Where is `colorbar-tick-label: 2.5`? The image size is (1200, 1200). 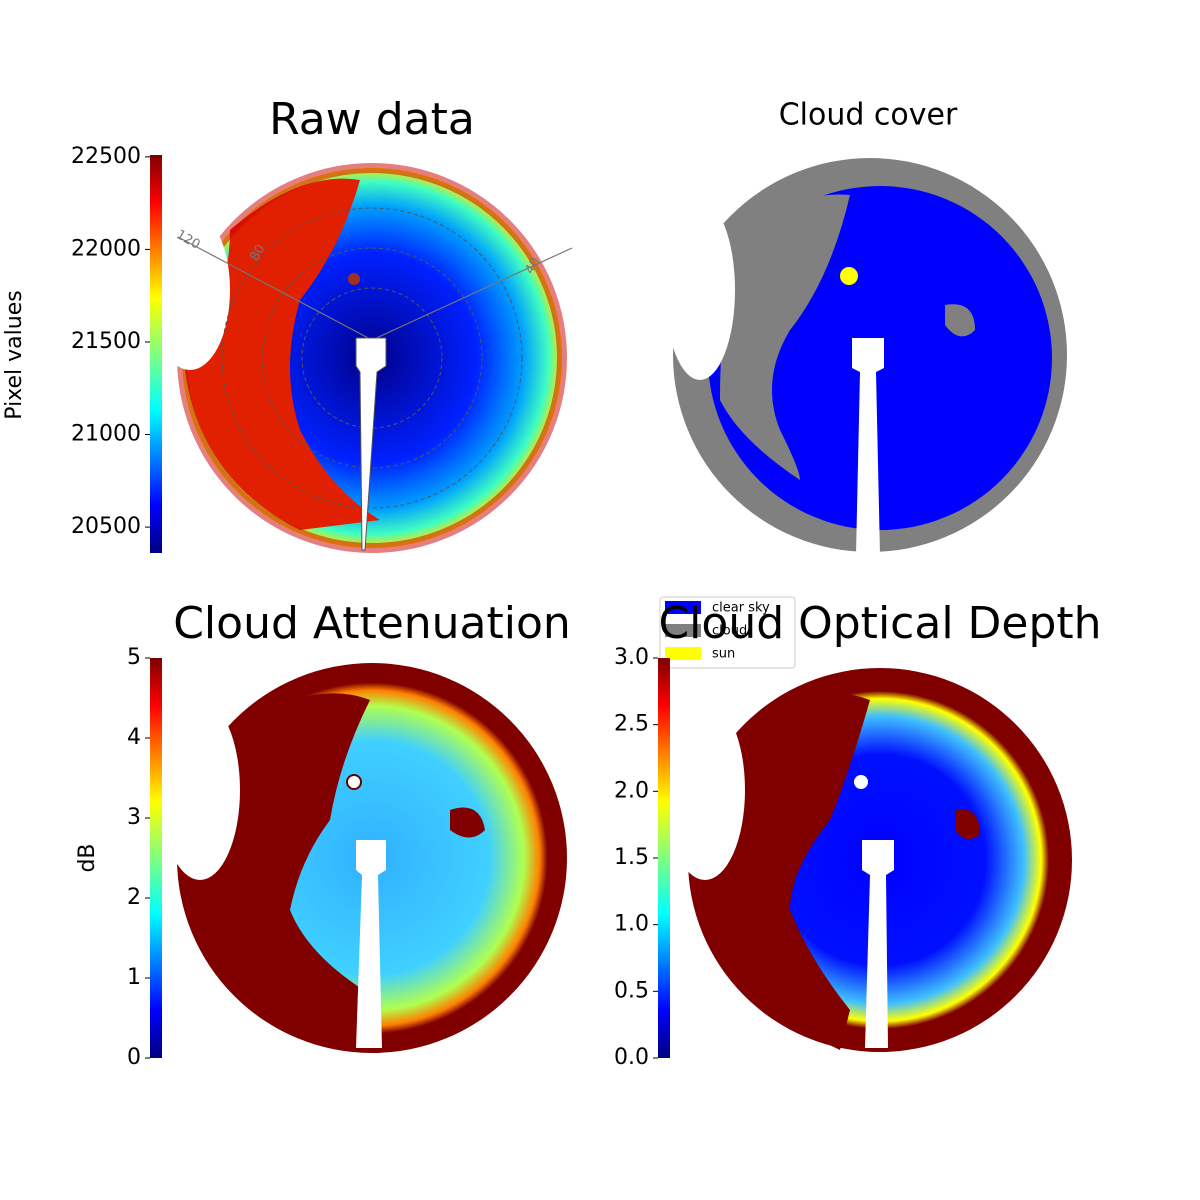 colorbar-tick-label: 2.5 is located at coordinates (631, 724).